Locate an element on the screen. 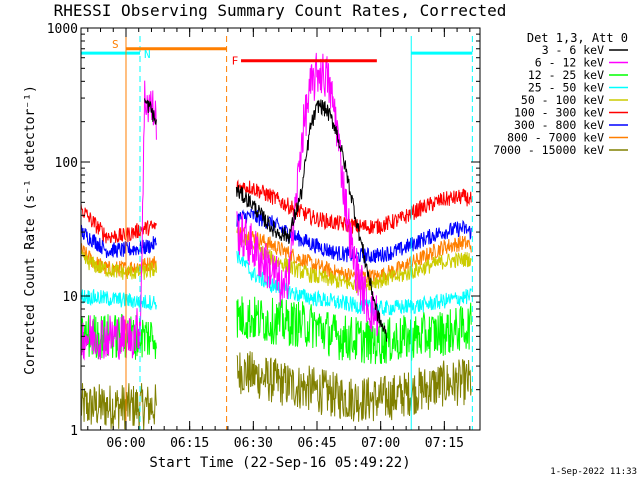 The width and height of the screenshot is (640, 480). legend-label: 6 - 12 keV is located at coordinates (569, 63).